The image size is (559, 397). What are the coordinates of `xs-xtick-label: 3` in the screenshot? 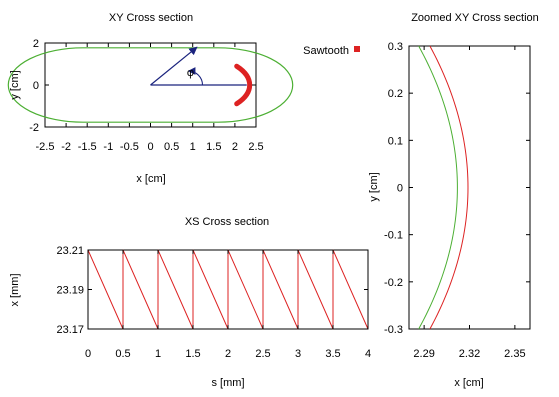 It's located at (298, 354).